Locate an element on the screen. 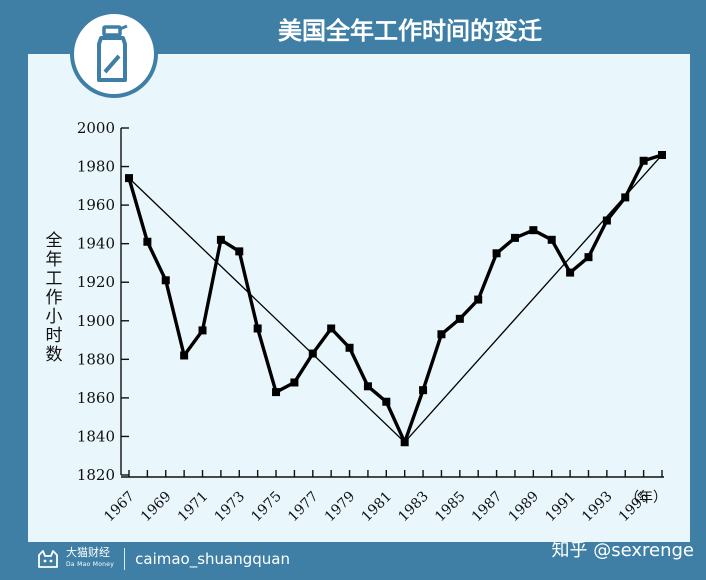 This screenshot has height=580, width=706. brand-name: 大猫财经 is located at coordinates (88, 552).